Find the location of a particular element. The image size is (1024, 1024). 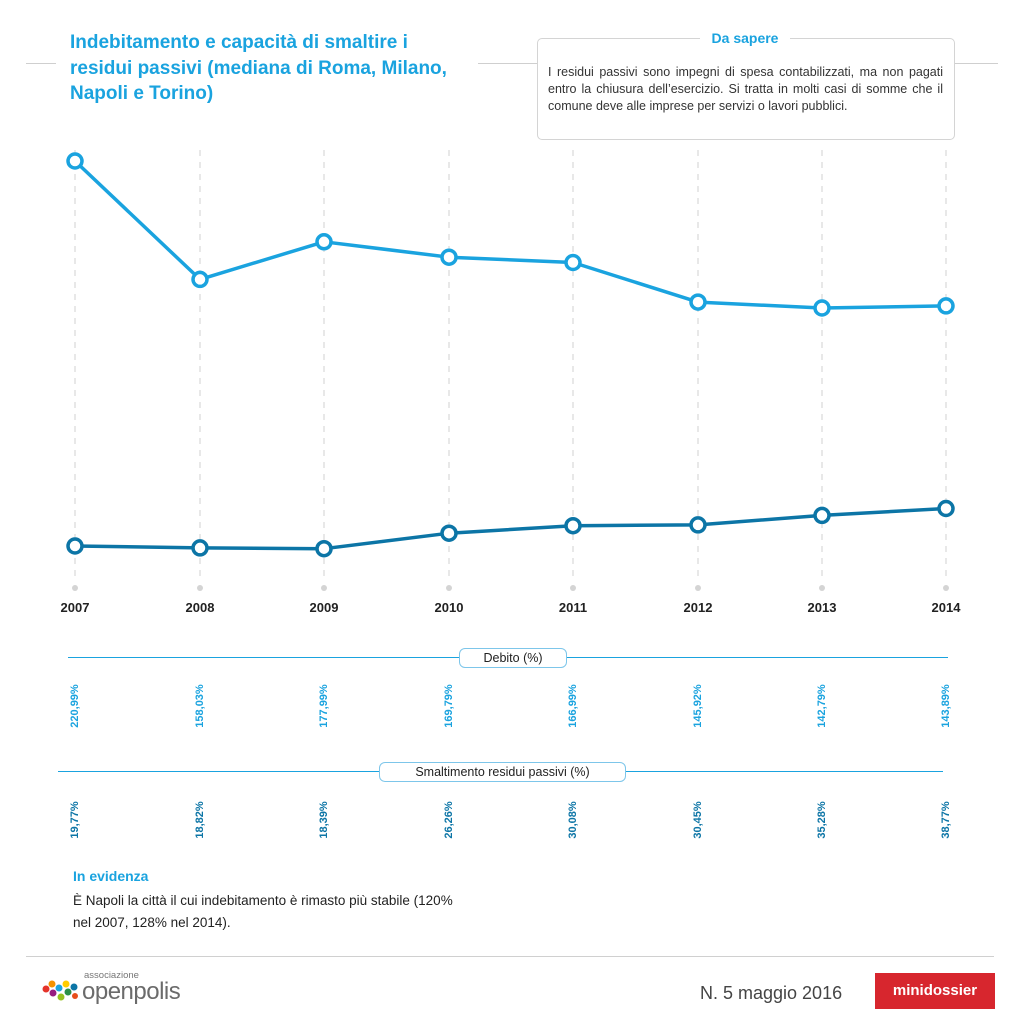

debt-point-2008 is located at coordinates (200, 279).